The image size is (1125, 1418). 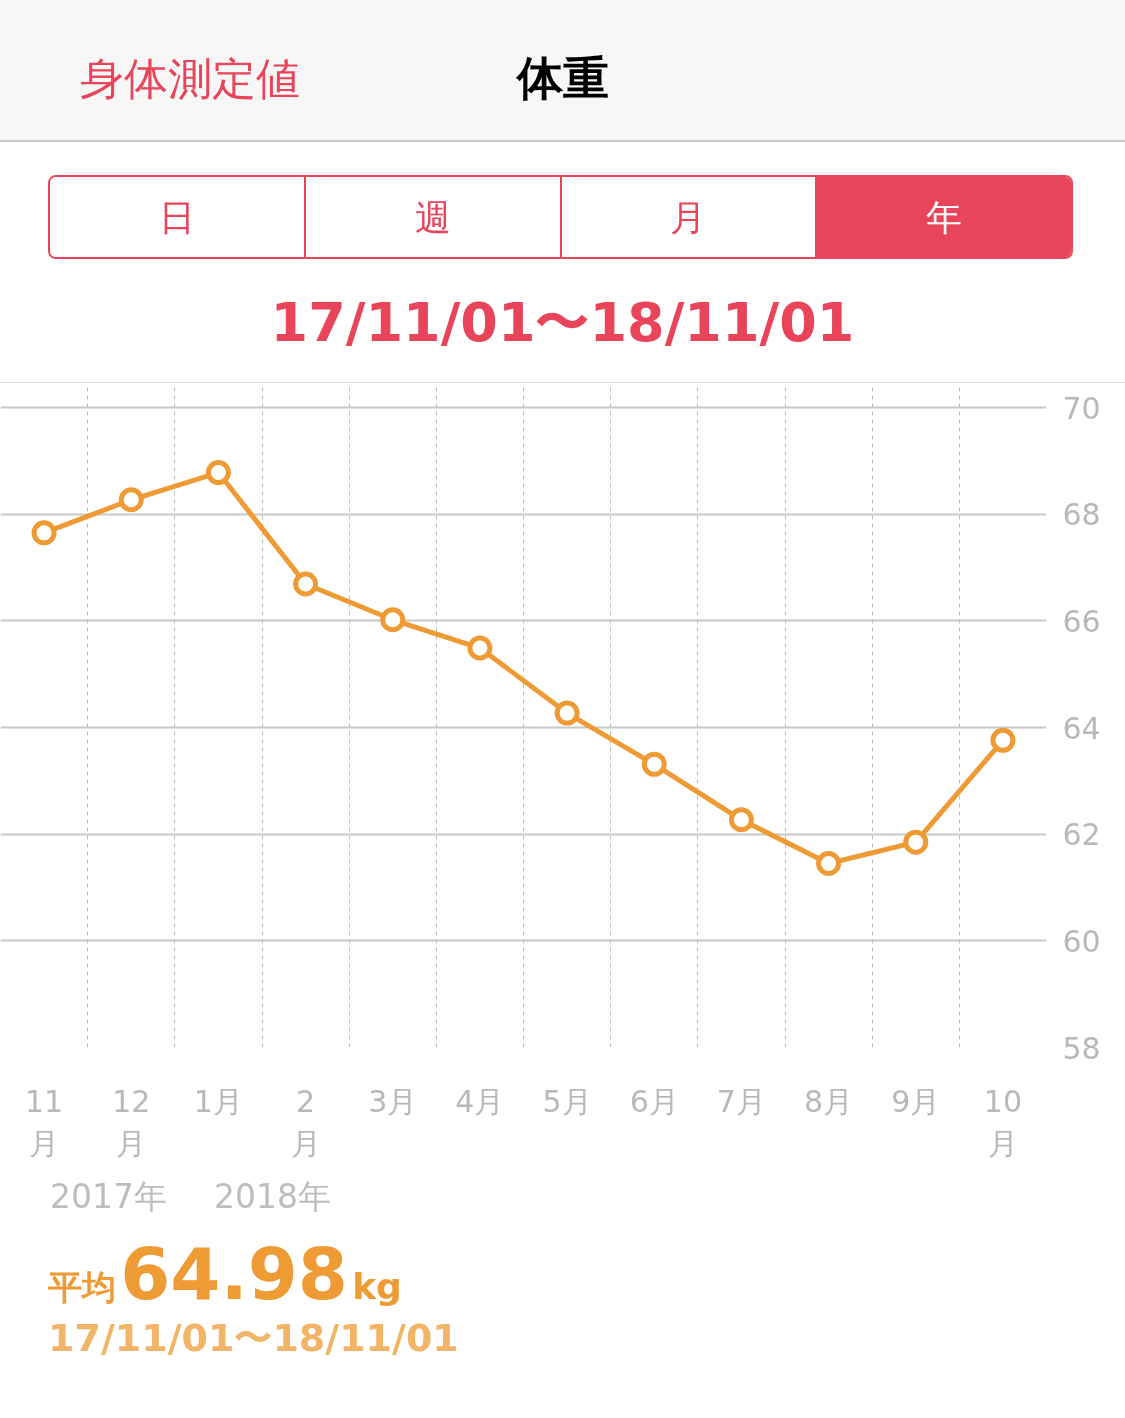 What do you see at coordinates (393, 1101) in the screenshot?
I see `x-tick-label: 3月` at bounding box center [393, 1101].